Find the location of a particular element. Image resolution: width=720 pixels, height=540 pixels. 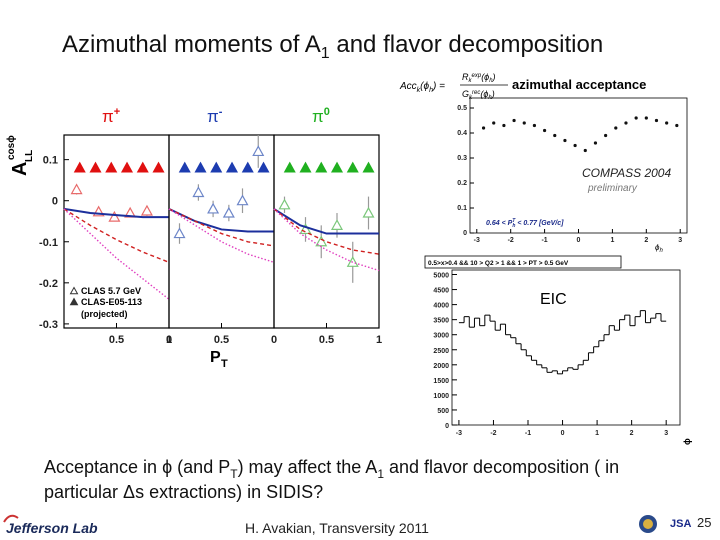

body-line: particular Δs extractions) in SIDIS? is located at coordinates (183, 492).